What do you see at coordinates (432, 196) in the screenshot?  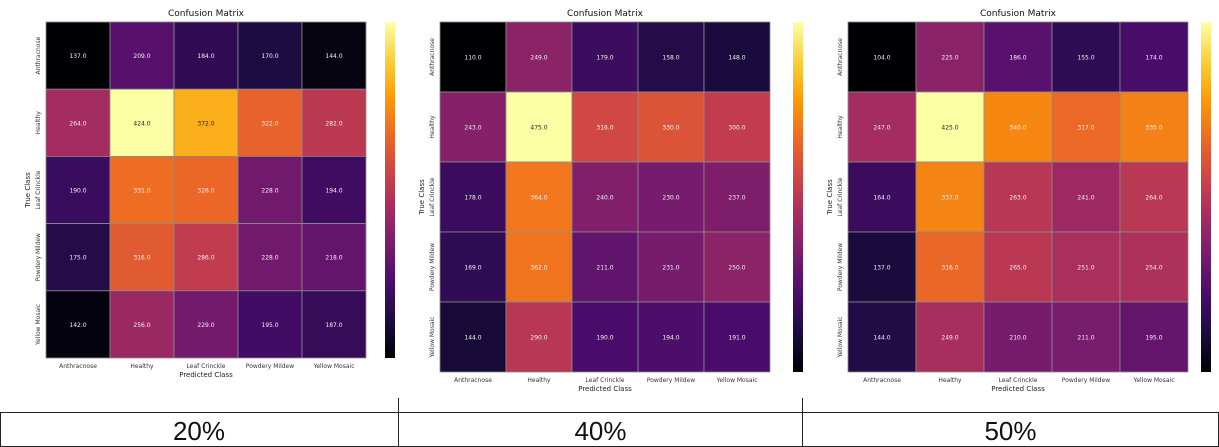 I see `y-tick-label: Leaf Crinckle` at bounding box center [432, 196].